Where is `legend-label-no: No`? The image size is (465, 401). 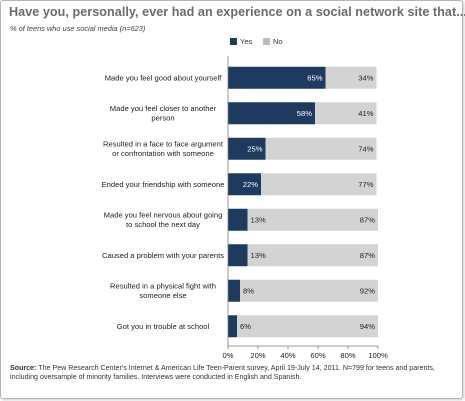
legend-label-no: No is located at coordinates (278, 41).